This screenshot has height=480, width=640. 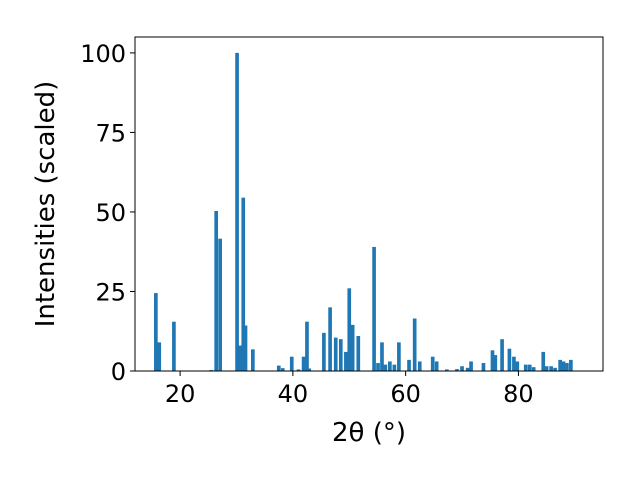 I want to click on y-axis: 0 25 50 75 100, so click(x=107, y=213).